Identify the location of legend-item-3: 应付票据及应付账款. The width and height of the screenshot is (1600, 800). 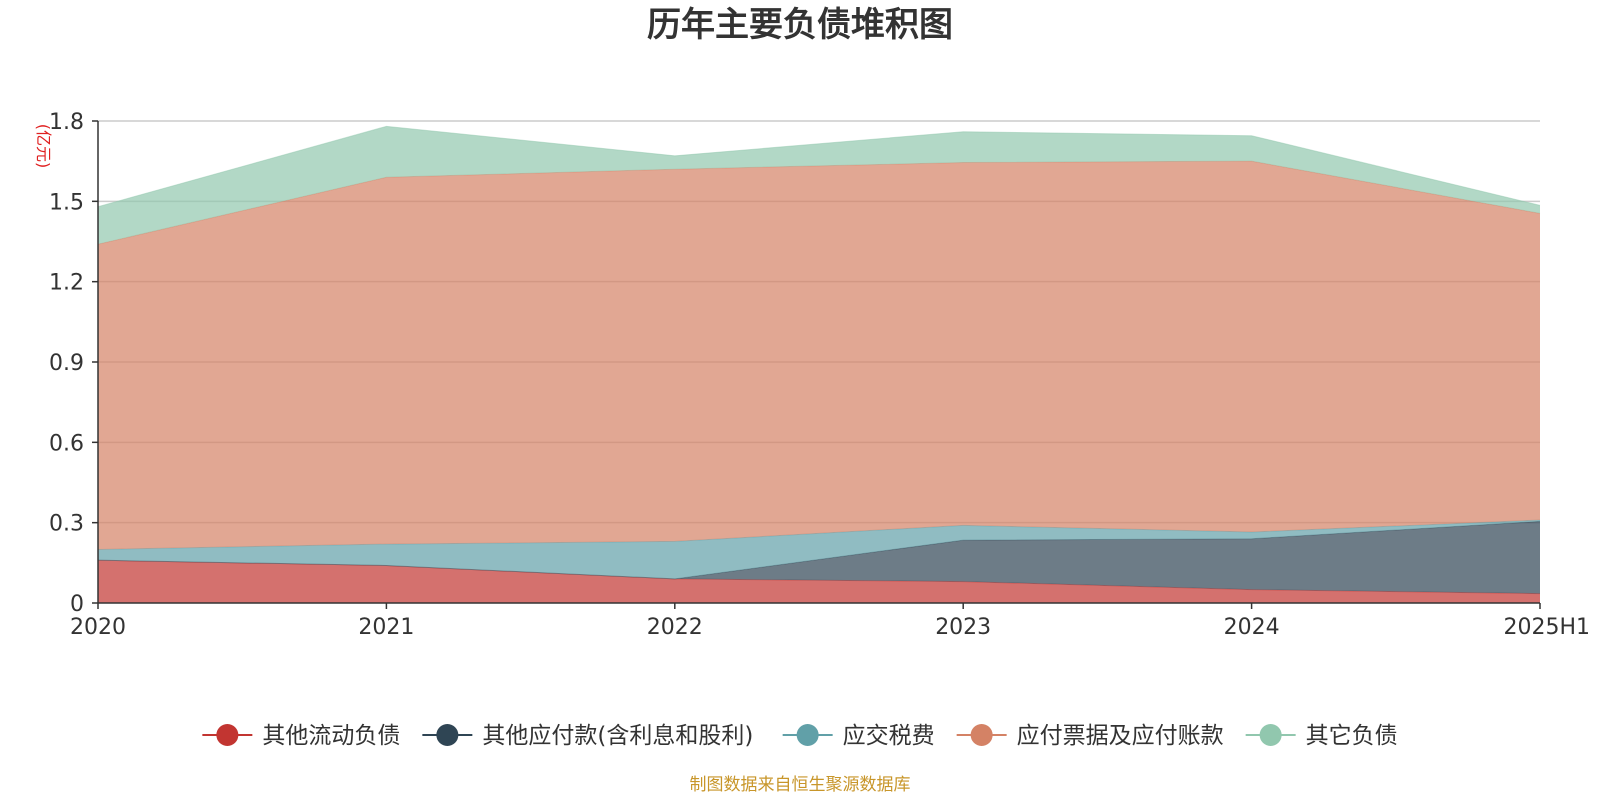
(1090, 736).